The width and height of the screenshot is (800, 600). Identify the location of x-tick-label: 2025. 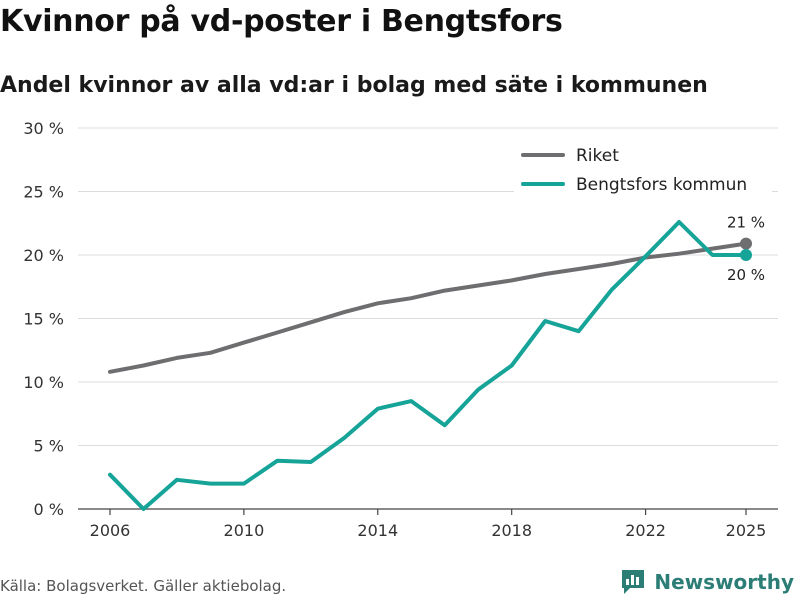
(746, 530).